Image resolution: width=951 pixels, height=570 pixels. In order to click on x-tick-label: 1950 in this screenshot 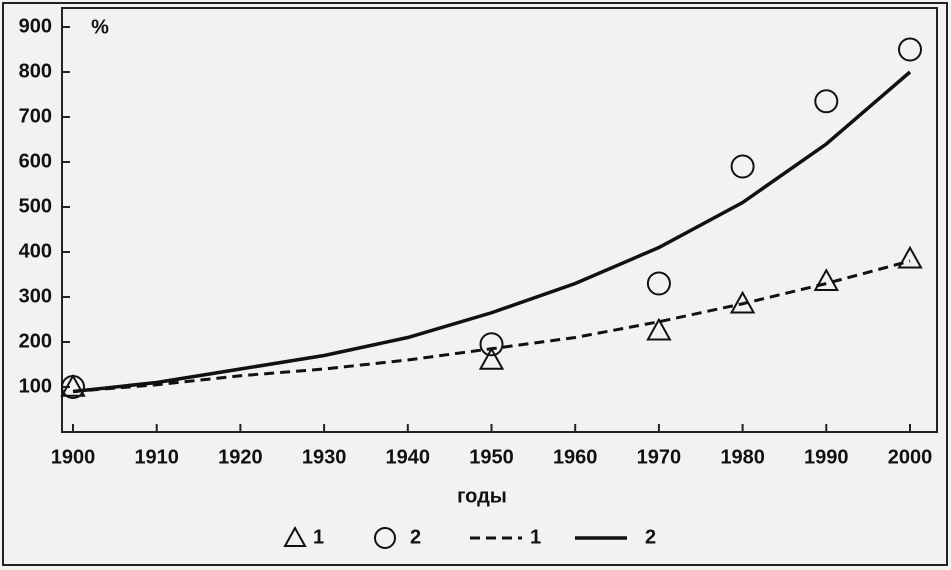, I will do `click(491, 457)`.